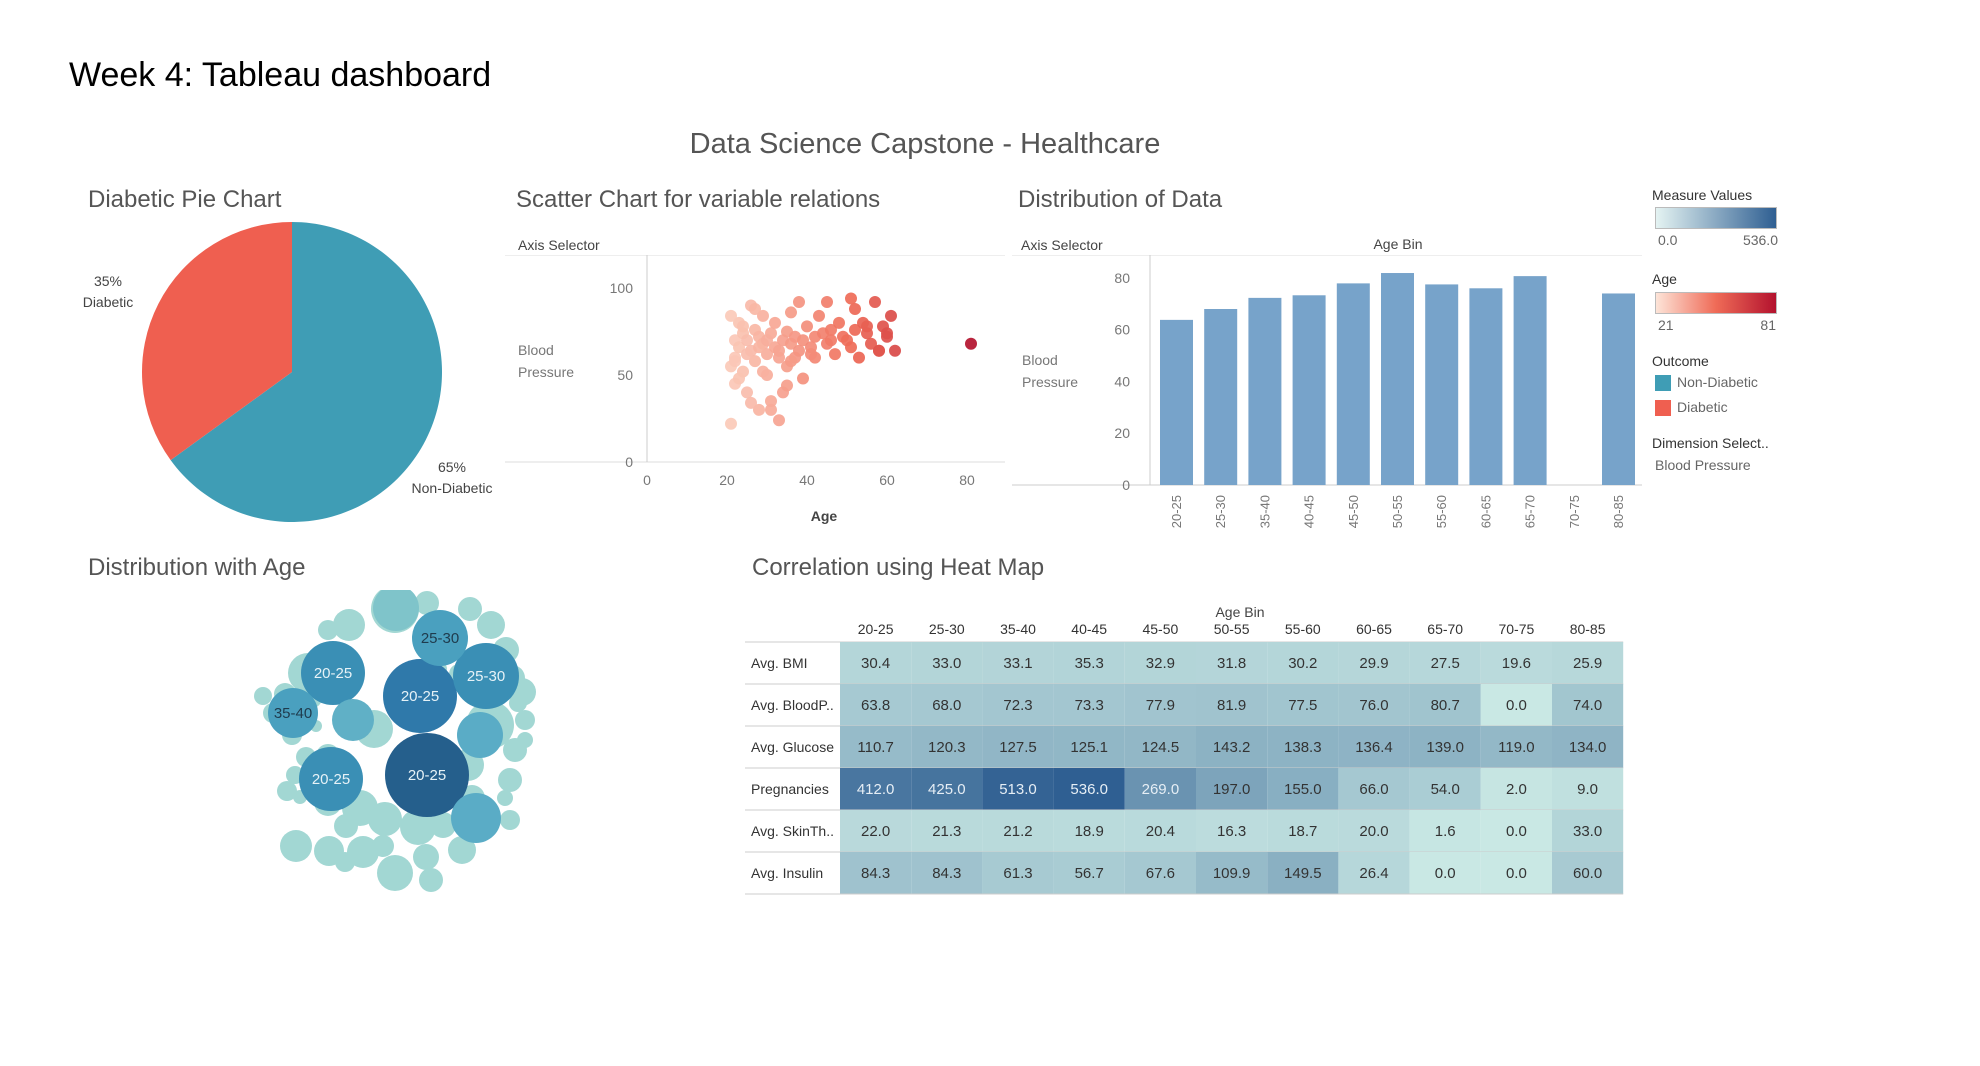 The width and height of the screenshot is (1980, 1066). What do you see at coordinates (559, 245) in the screenshot?
I see `scatter-axis-selector: Axis Selector` at bounding box center [559, 245].